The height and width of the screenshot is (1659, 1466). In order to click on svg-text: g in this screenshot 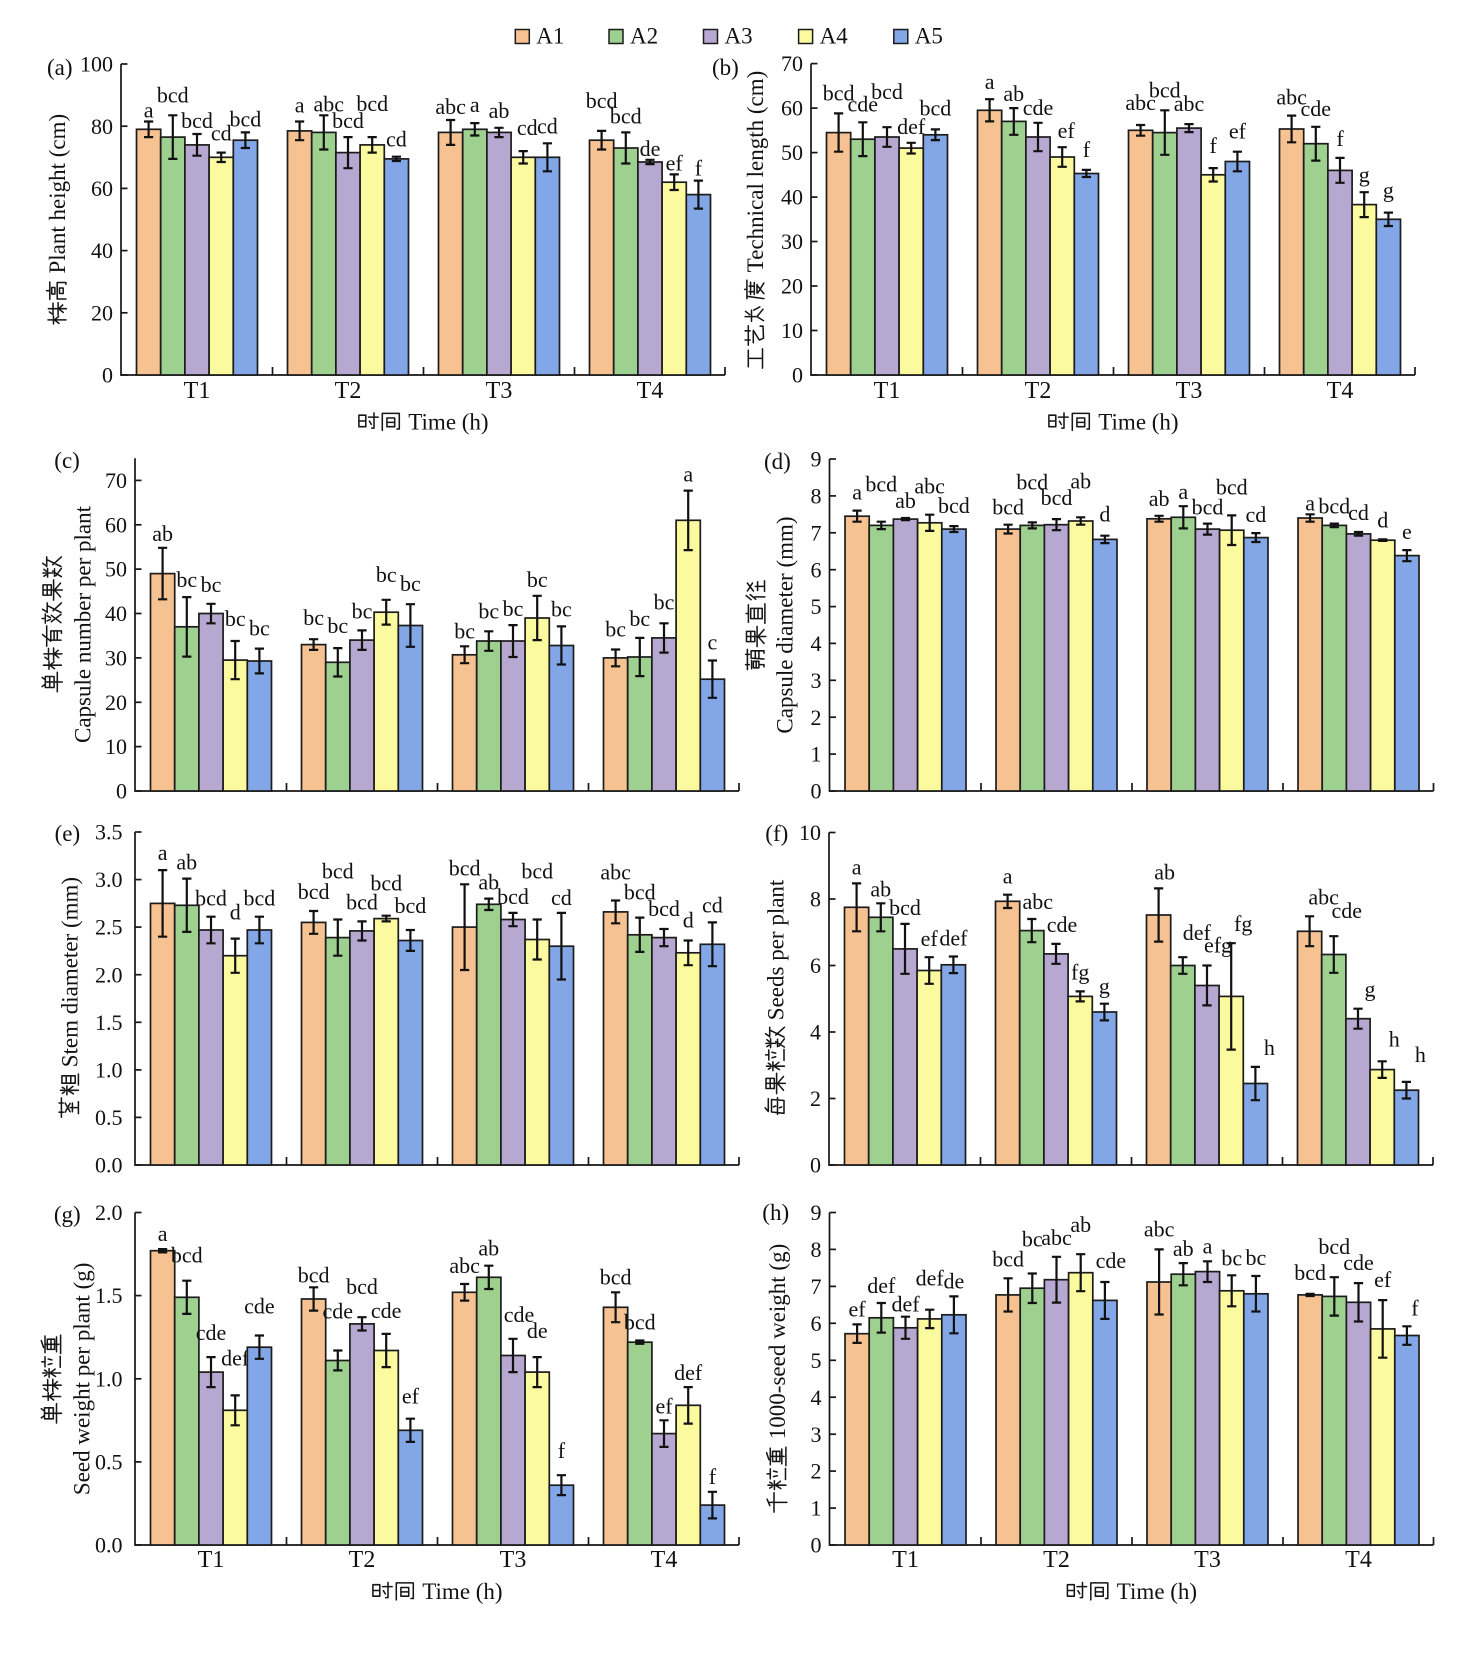, I will do `click(1388, 190)`.